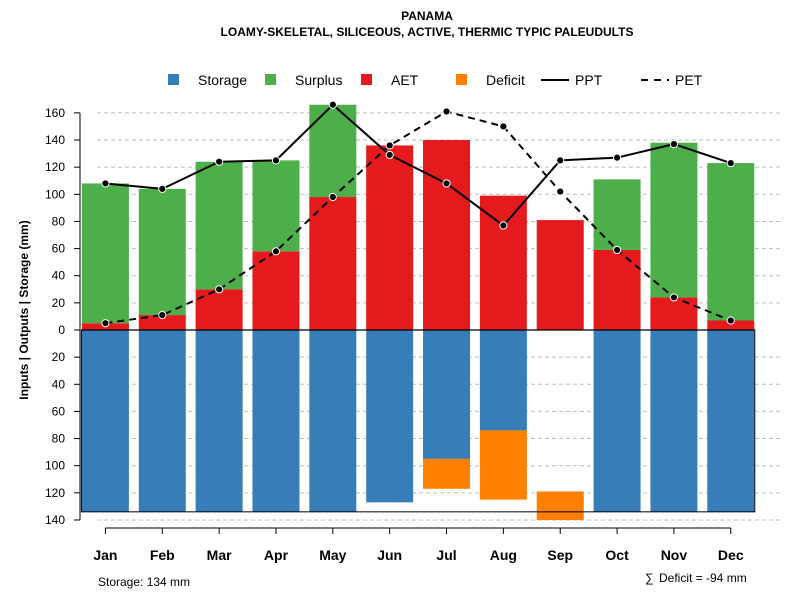 The width and height of the screenshot is (800, 600). I want to click on sum-icon: ∑, so click(649, 578).